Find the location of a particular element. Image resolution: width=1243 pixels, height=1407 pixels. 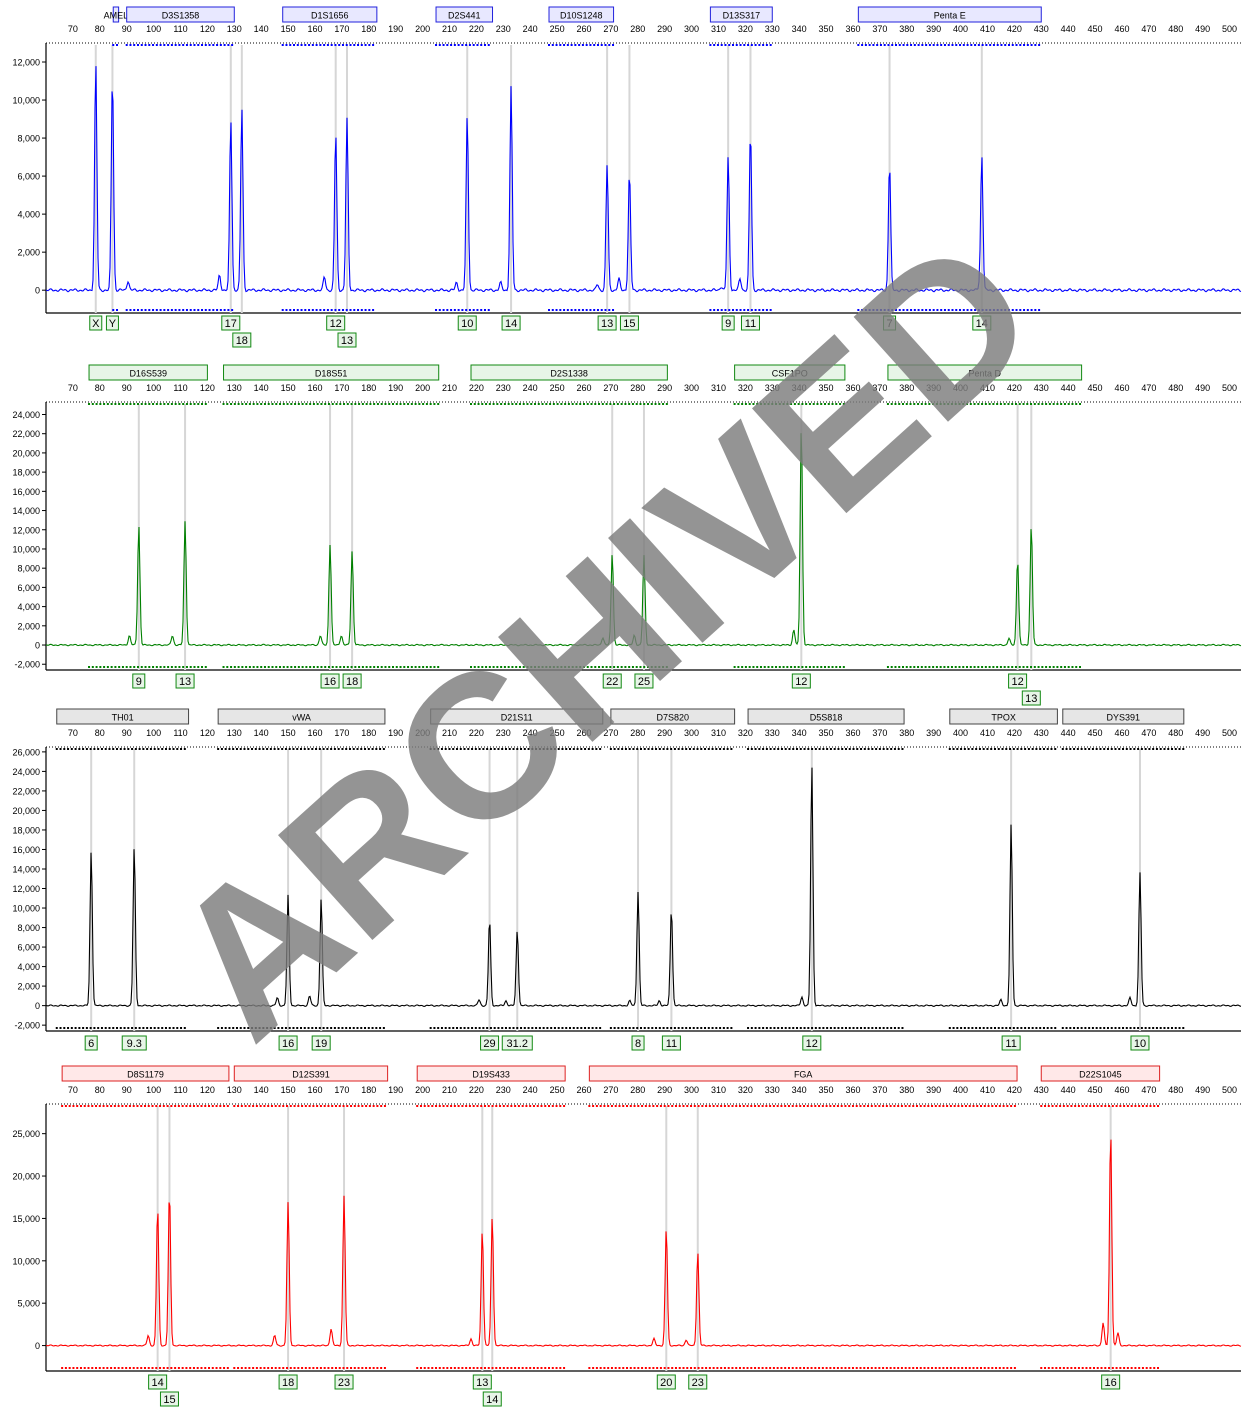

x-tick-label: 330 is located at coordinates (772, 1090).